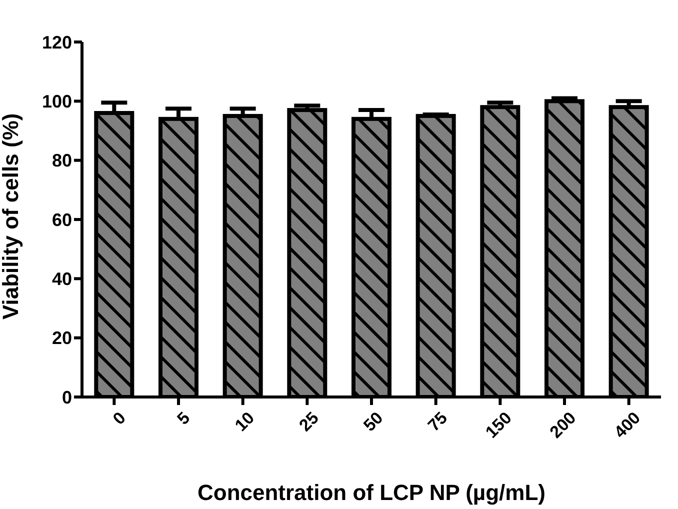 Image resolution: width=678 pixels, height=509 pixels. Describe the element at coordinates (11, 216) in the screenshot. I see `y-axis-title: Viability of cells (%)` at that location.